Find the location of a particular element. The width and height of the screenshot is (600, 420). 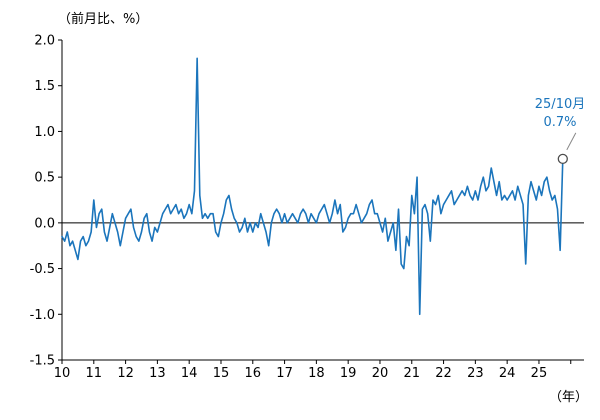

last-point-annotation: 25/10月 0.7% is located at coordinates (560, 114).